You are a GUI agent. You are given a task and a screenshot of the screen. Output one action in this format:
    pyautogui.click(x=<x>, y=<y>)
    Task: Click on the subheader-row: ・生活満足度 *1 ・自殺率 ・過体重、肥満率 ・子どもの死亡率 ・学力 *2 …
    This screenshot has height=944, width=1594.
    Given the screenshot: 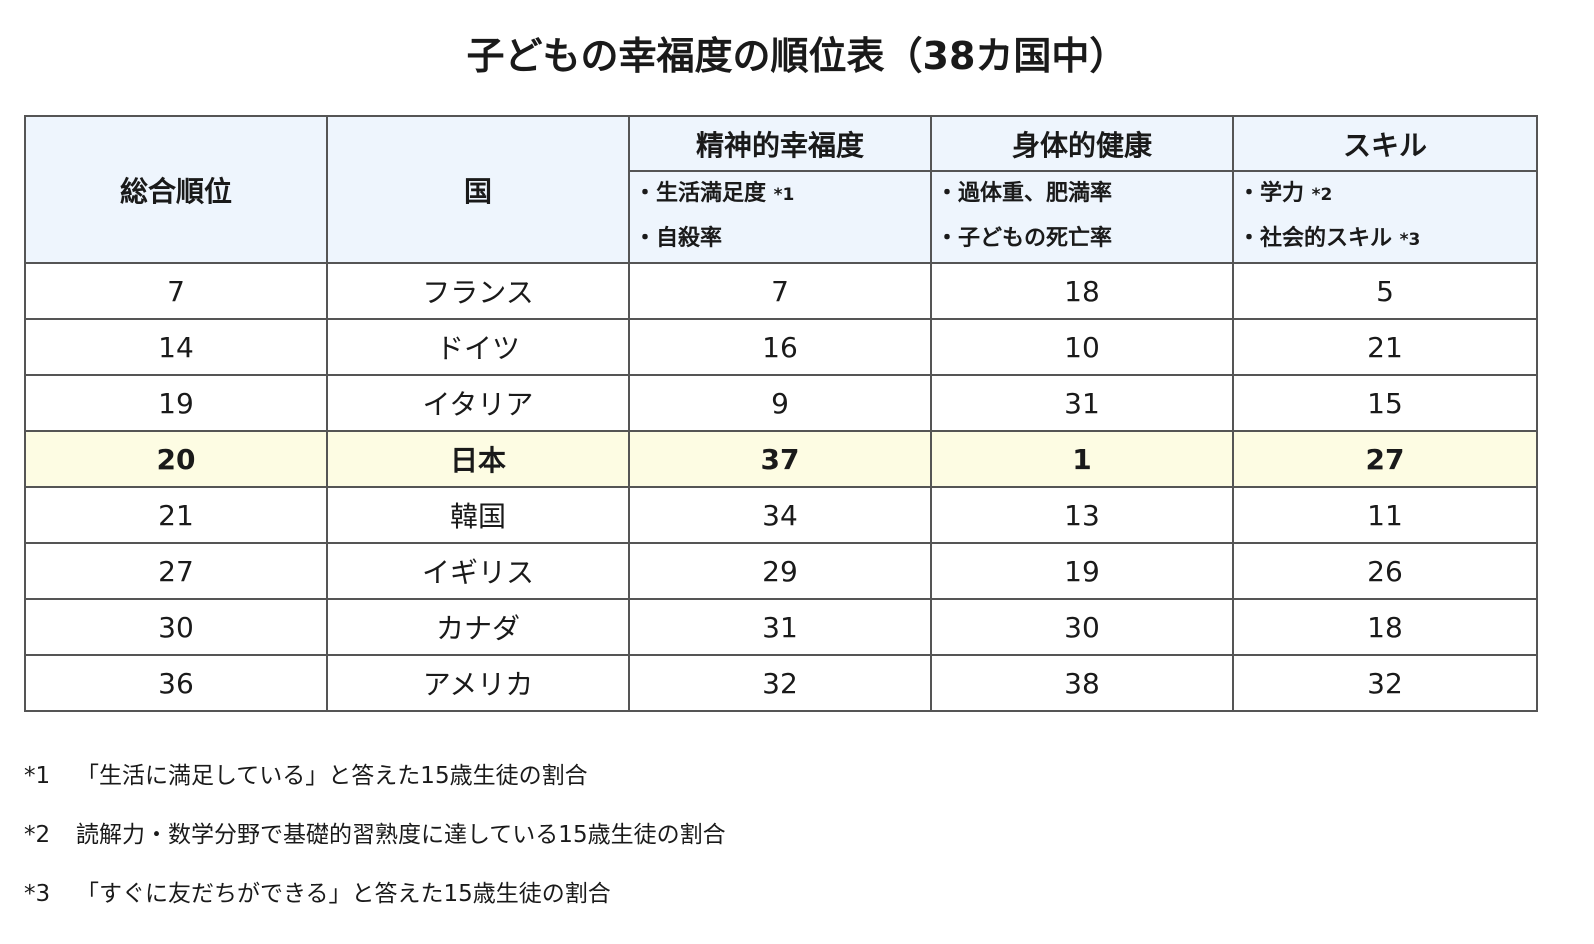 What is the action you would take?
    pyautogui.click(x=781, y=217)
    